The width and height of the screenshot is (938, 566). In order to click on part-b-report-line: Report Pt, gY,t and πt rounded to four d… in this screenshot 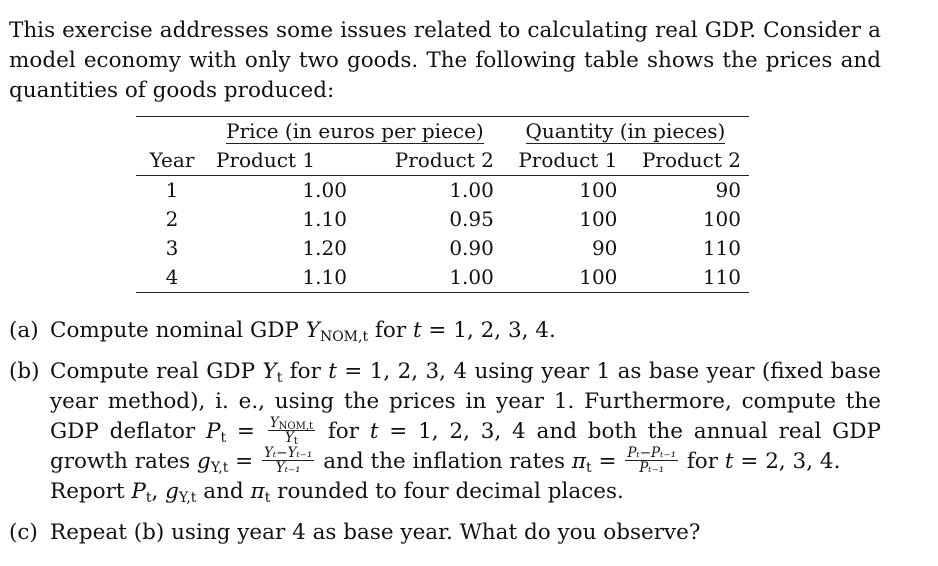, I will do `click(337, 492)`.